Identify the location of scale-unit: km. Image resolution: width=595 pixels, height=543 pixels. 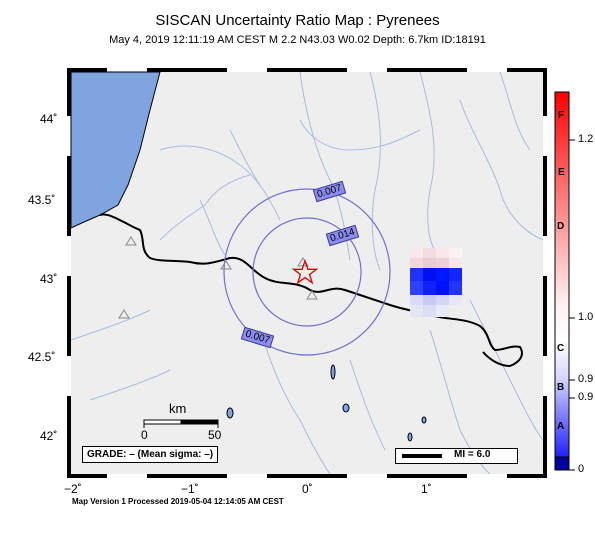
(178, 408).